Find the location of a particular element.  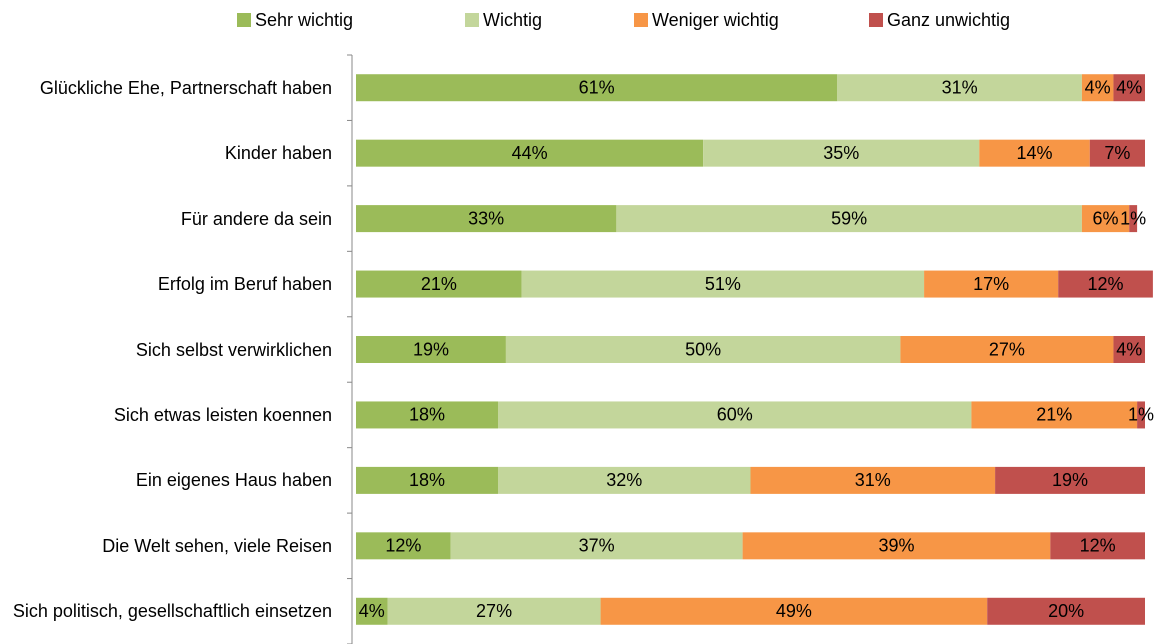

category-text: Die Welt sehen, viele Reisen is located at coordinates (217, 545).